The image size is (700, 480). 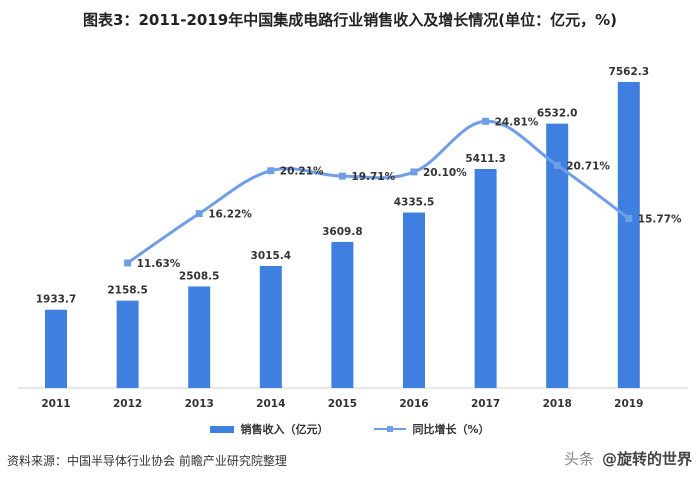 What do you see at coordinates (628, 234) in the screenshot?
I see `bar-2019` at bounding box center [628, 234].